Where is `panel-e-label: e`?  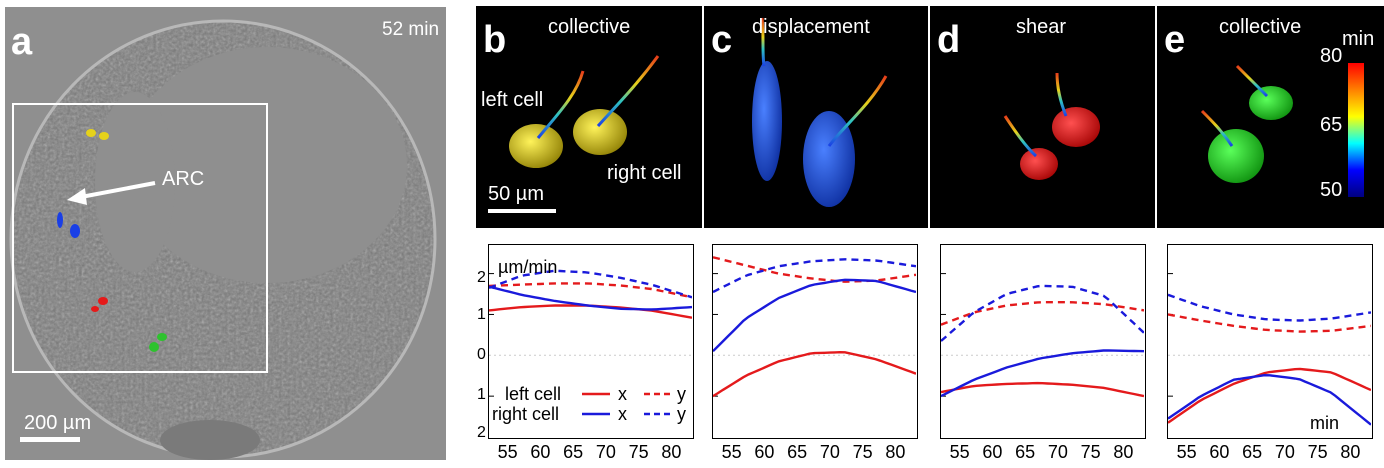 panel-e-label: e is located at coordinates (1175, 40).